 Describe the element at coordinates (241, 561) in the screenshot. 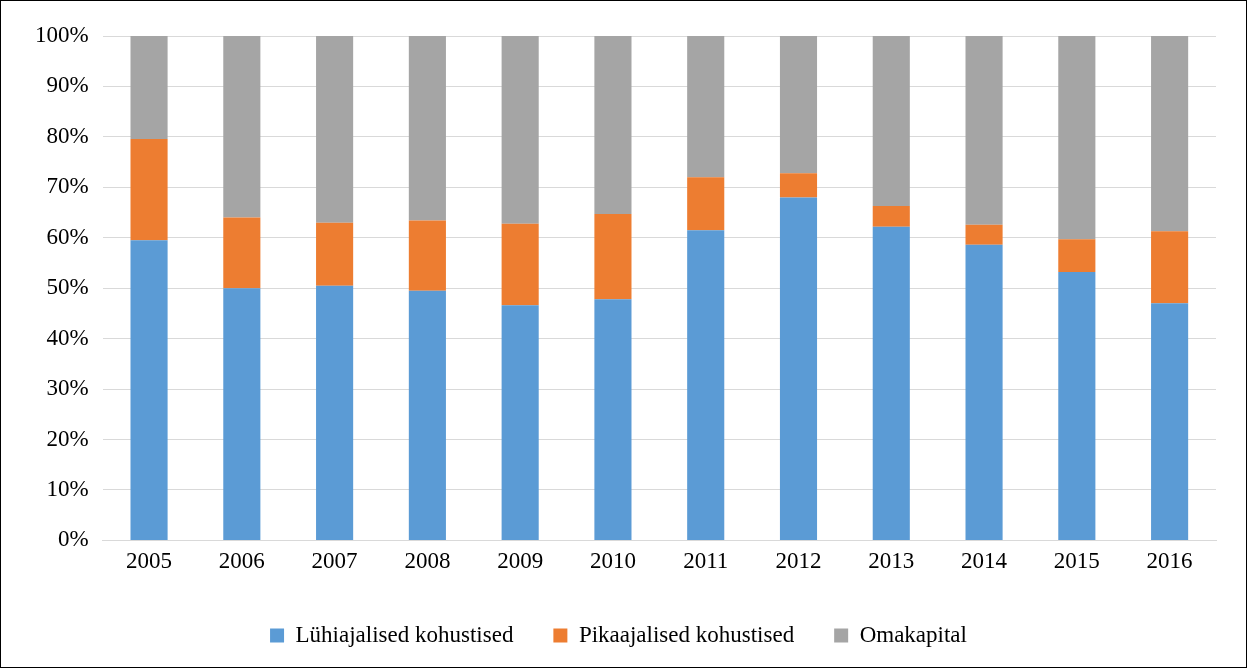

I see `x-tick-label: 2006` at that location.